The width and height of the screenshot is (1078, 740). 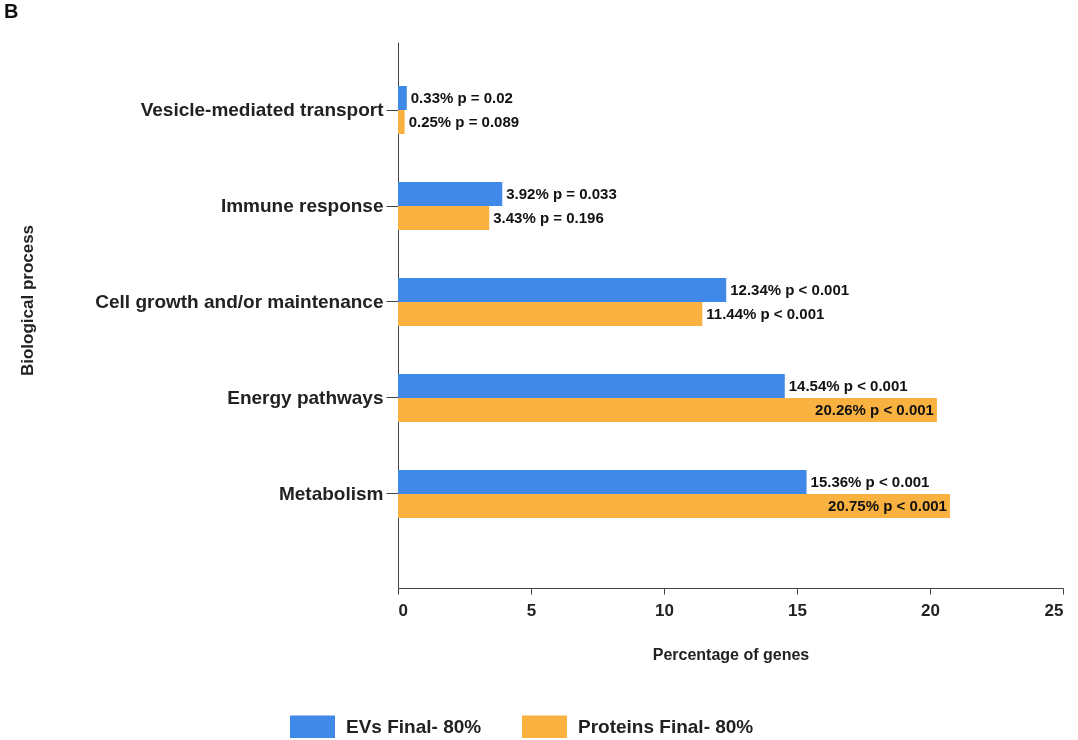 What do you see at coordinates (790, 289) in the screenshot?
I see `data-label: 12.34% p < 0.001` at bounding box center [790, 289].